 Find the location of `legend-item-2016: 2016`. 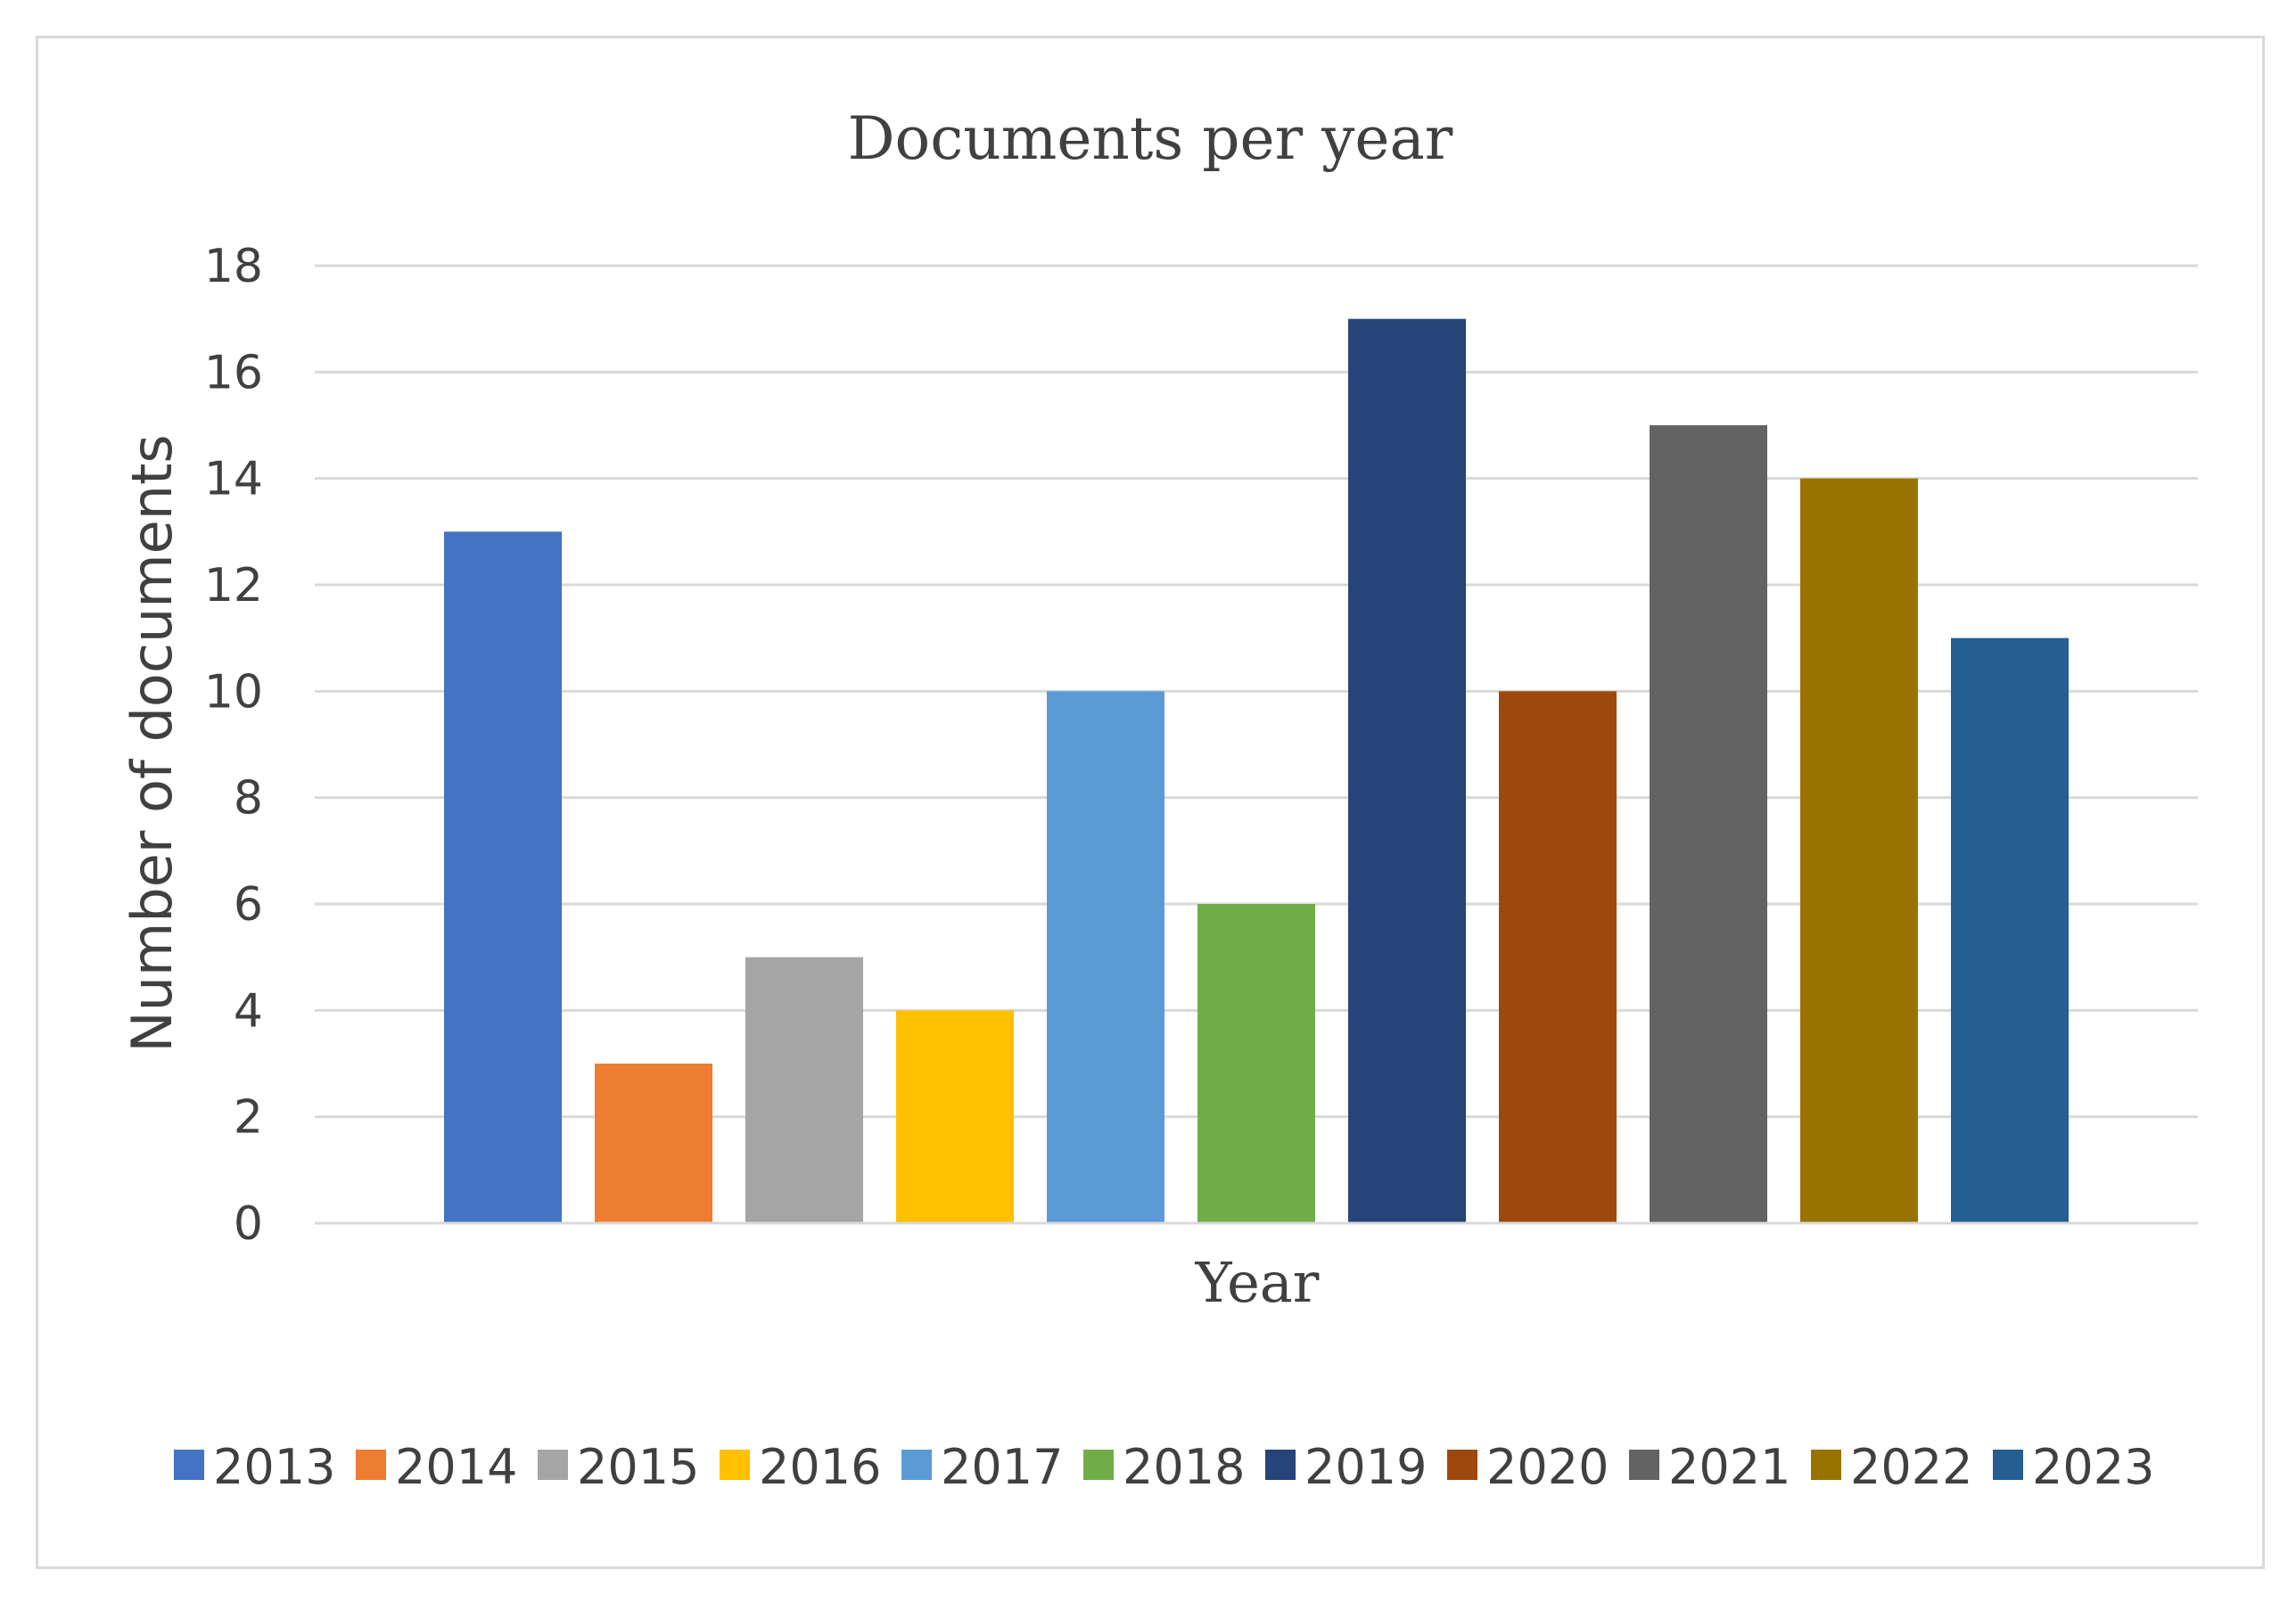

legend-item-2016: 2016 is located at coordinates (800, 1467).